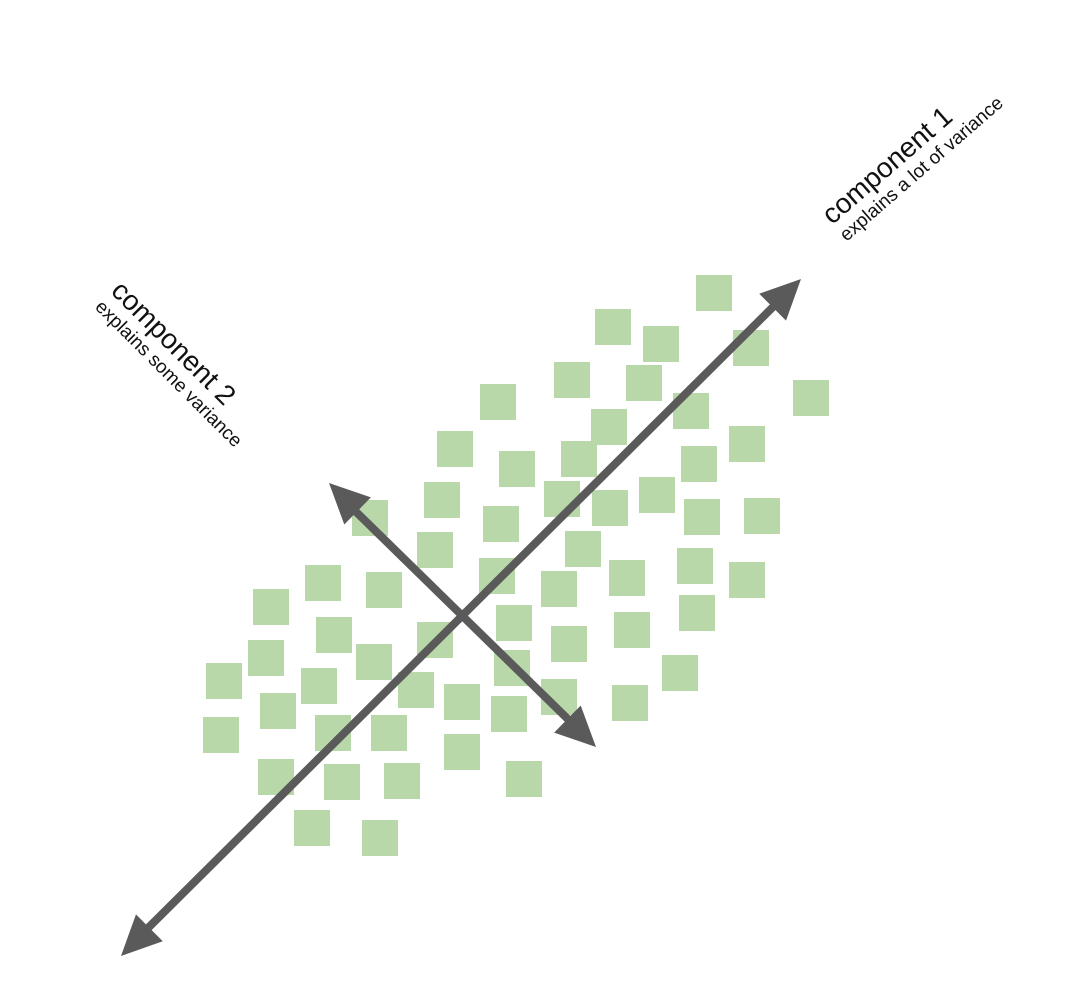  What do you see at coordinates (350, 504) in the screenshot?
I see `component-2-arrowhead-start` at bounding box center [350, 504].